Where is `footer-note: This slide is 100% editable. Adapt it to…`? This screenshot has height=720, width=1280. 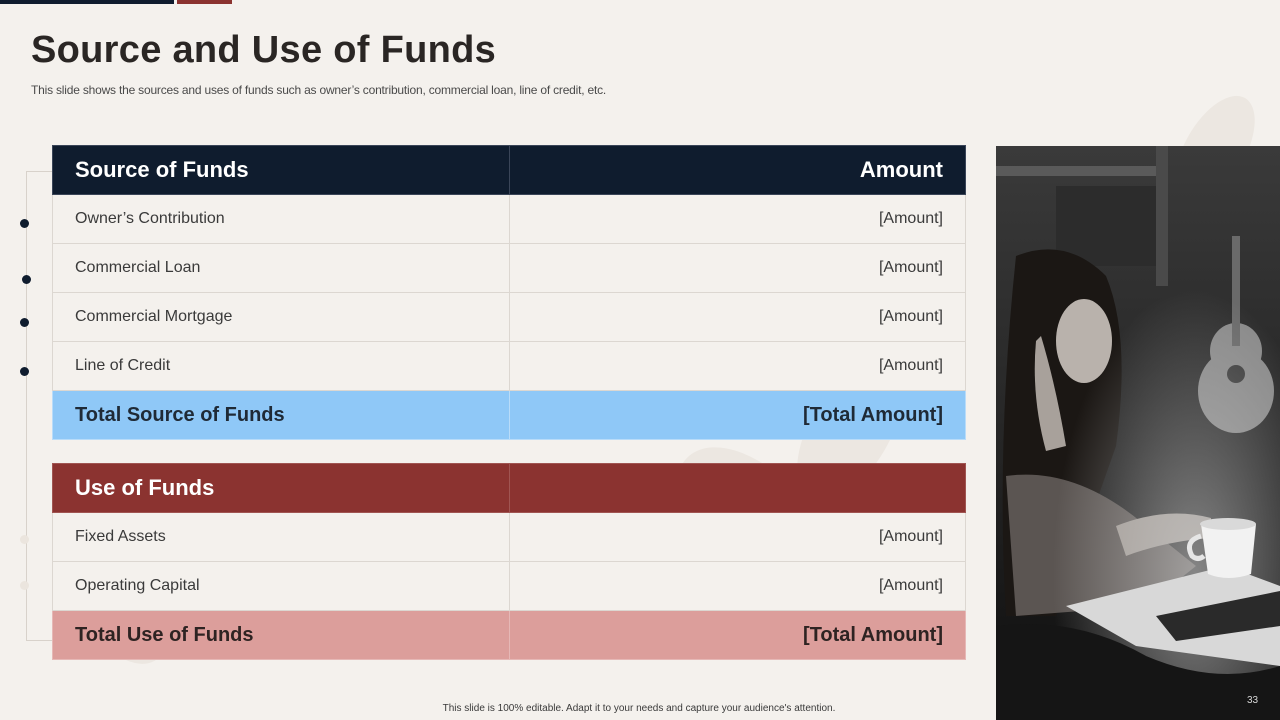 footer-note: This slide is 100% editable. Adapt it to… is located at coordinates (639, 708).